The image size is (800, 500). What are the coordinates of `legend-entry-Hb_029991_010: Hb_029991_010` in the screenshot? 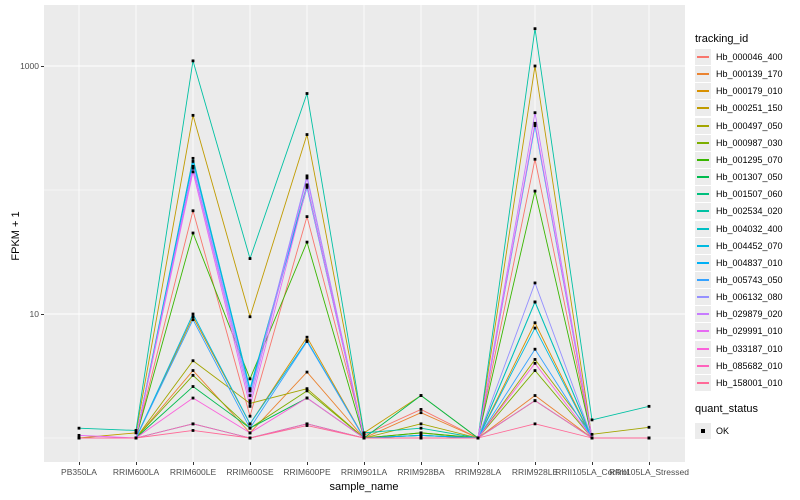 It's located at (739, 331).